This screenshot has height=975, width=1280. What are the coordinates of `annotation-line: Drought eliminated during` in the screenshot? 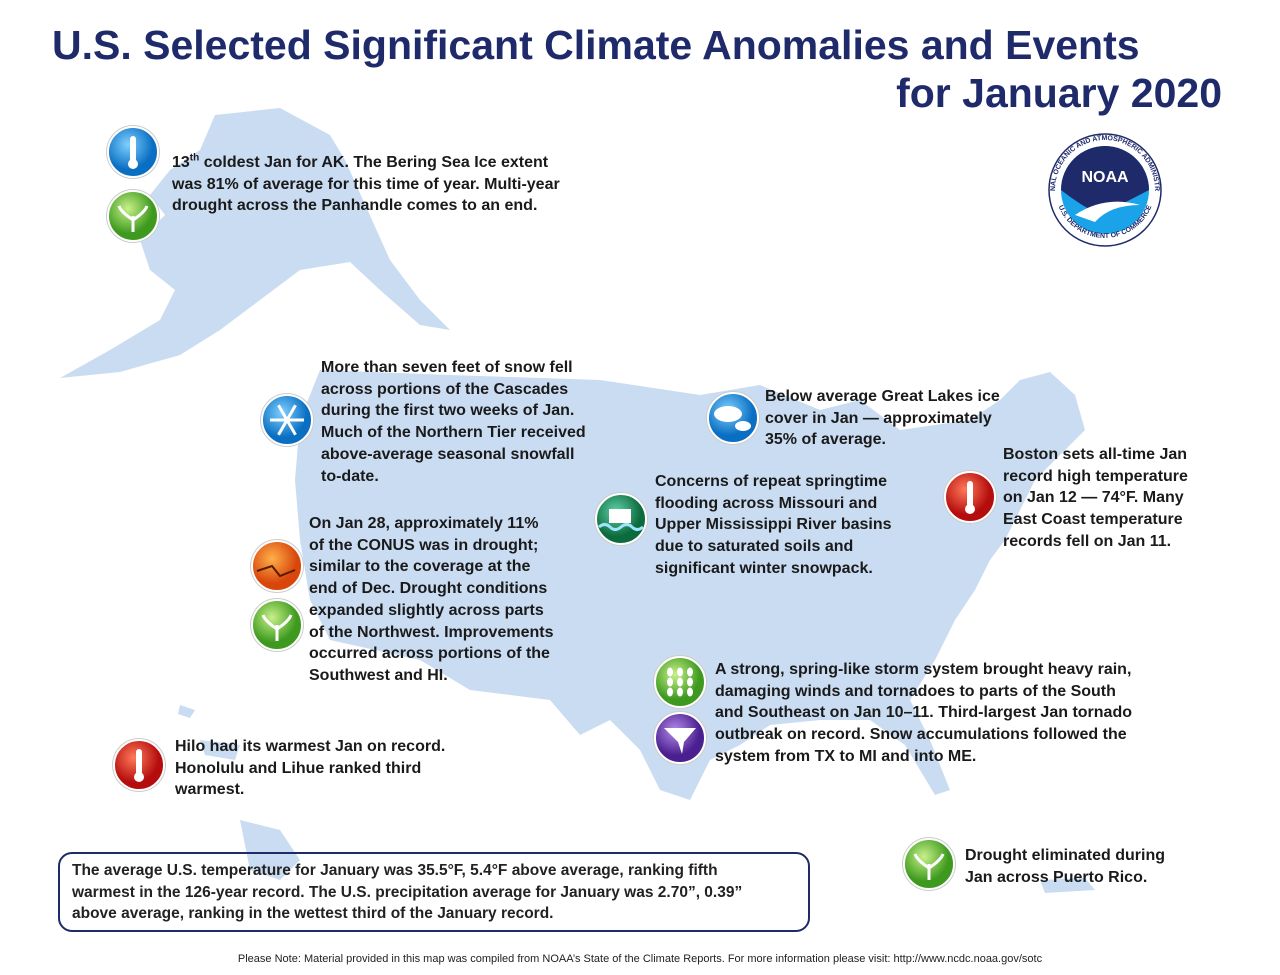 It's located at (1065, 855).